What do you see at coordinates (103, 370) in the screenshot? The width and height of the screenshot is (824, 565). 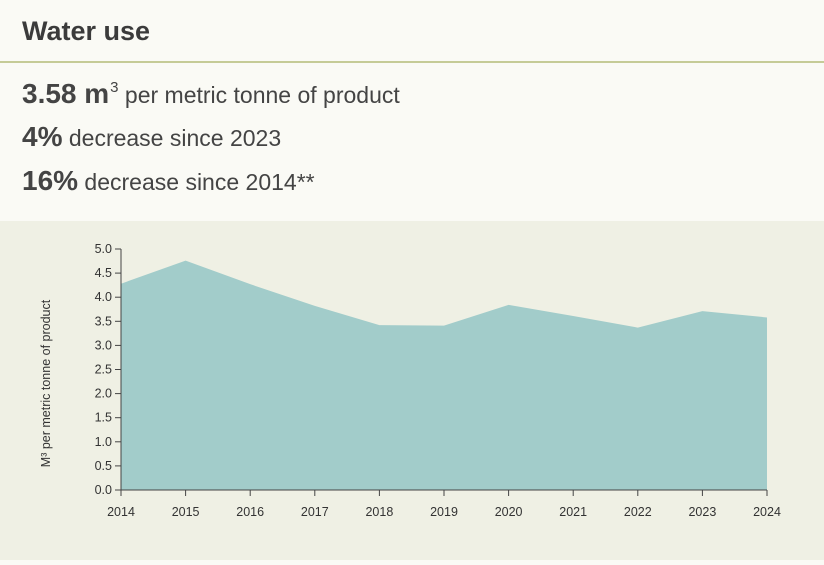 I see `y-tick-label-2.5: 2.5` at bounding box center [103, 370].